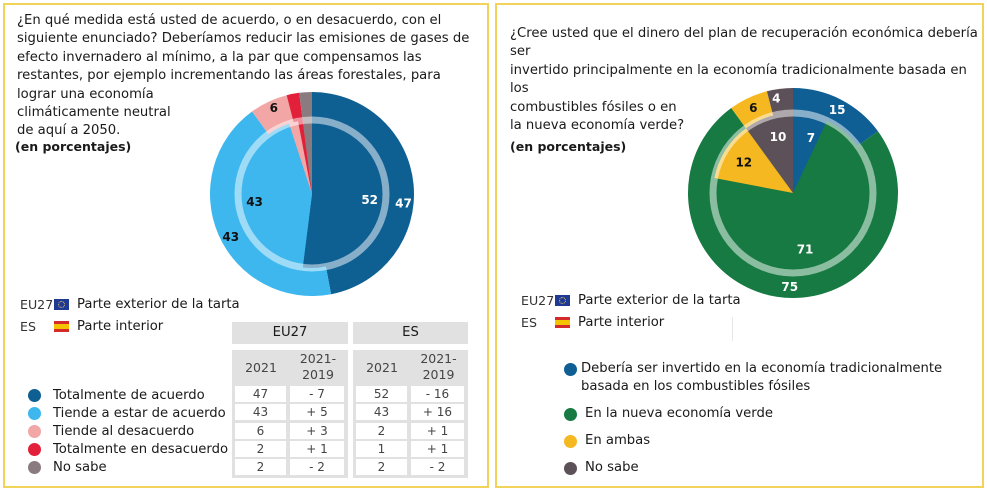 The height and width of the screenshot is (492, 987). I want to click on legend-label: Totalmente en desacuerdo, so click(141, 449).